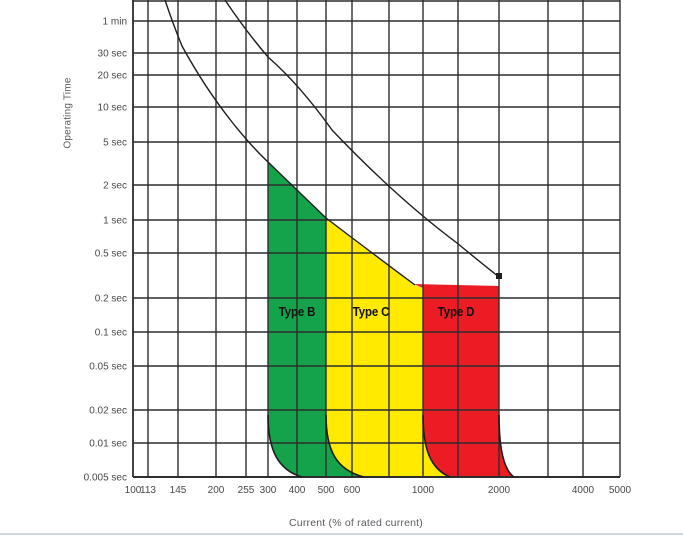  What do you see at coordinates (115, 22) in the screenshot?
I see `y-tick-label: 1 min` at bounding box center [115, 22].